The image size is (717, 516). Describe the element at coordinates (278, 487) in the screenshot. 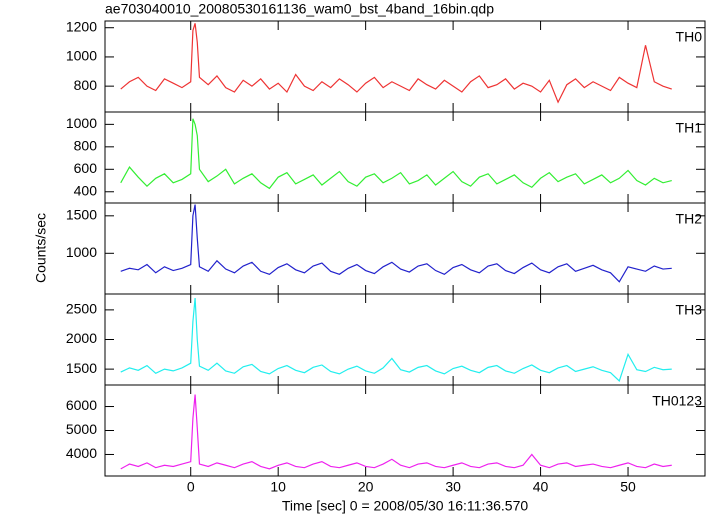

I see `x-tick-label: 10` at that location.